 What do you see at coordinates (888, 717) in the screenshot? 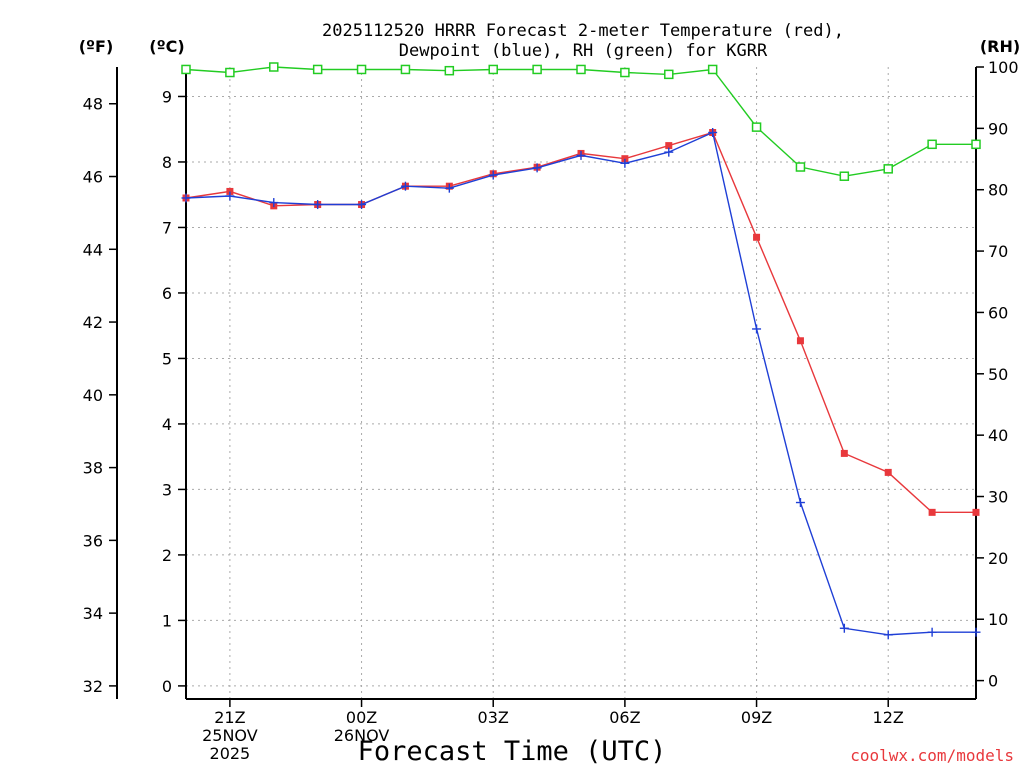
I see `x-tick-label: 12Z` at bounding box center [888, 717].